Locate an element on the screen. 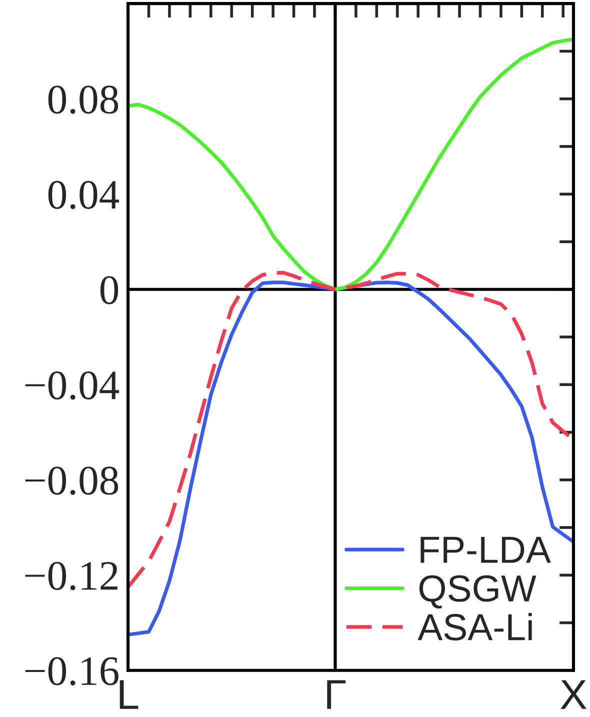  y-tick-label: 0.08 is located at coordinates (83, 100).